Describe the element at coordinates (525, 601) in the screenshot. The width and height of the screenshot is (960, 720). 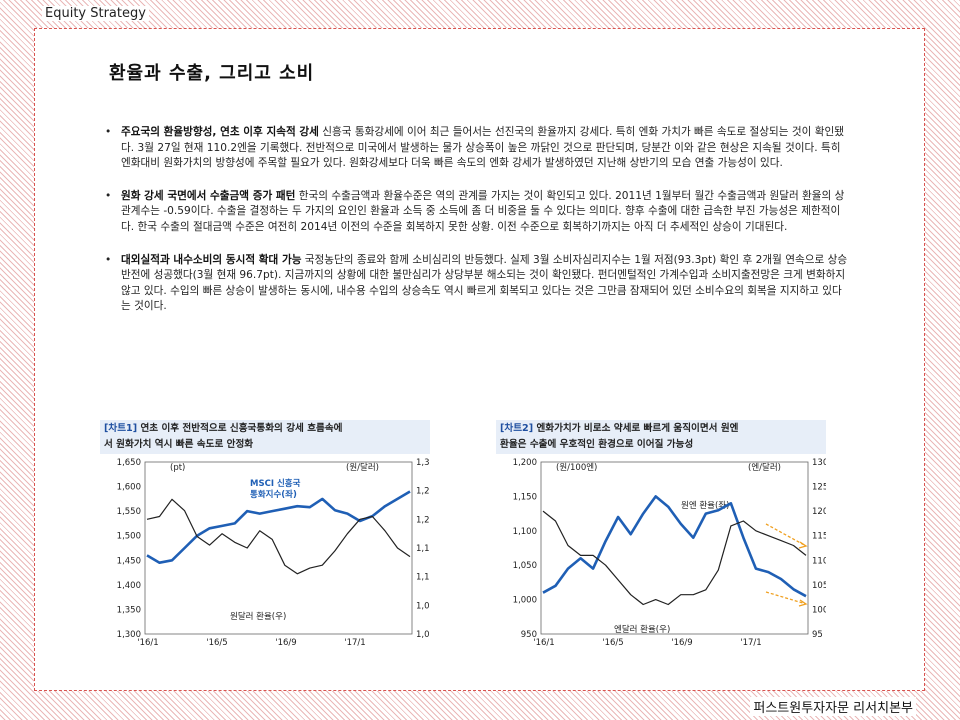
I see `chart2-left-tick-label: 1,000` at that location.